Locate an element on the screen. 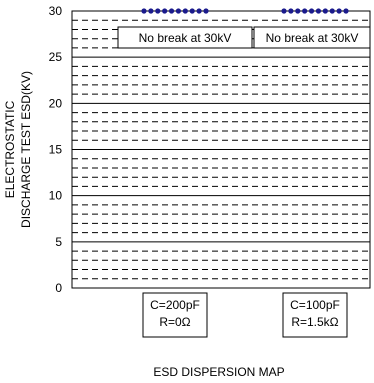 The image size is (374, 383). category-label: R=0Ω is located at coordinates (174, 322).